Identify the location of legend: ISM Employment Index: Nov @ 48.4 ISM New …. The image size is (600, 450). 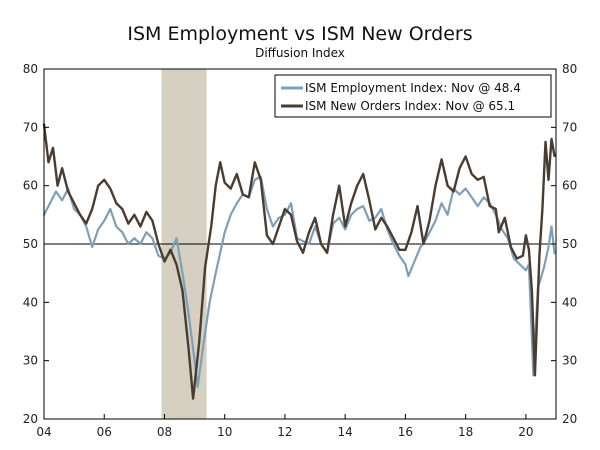
(413, 96).